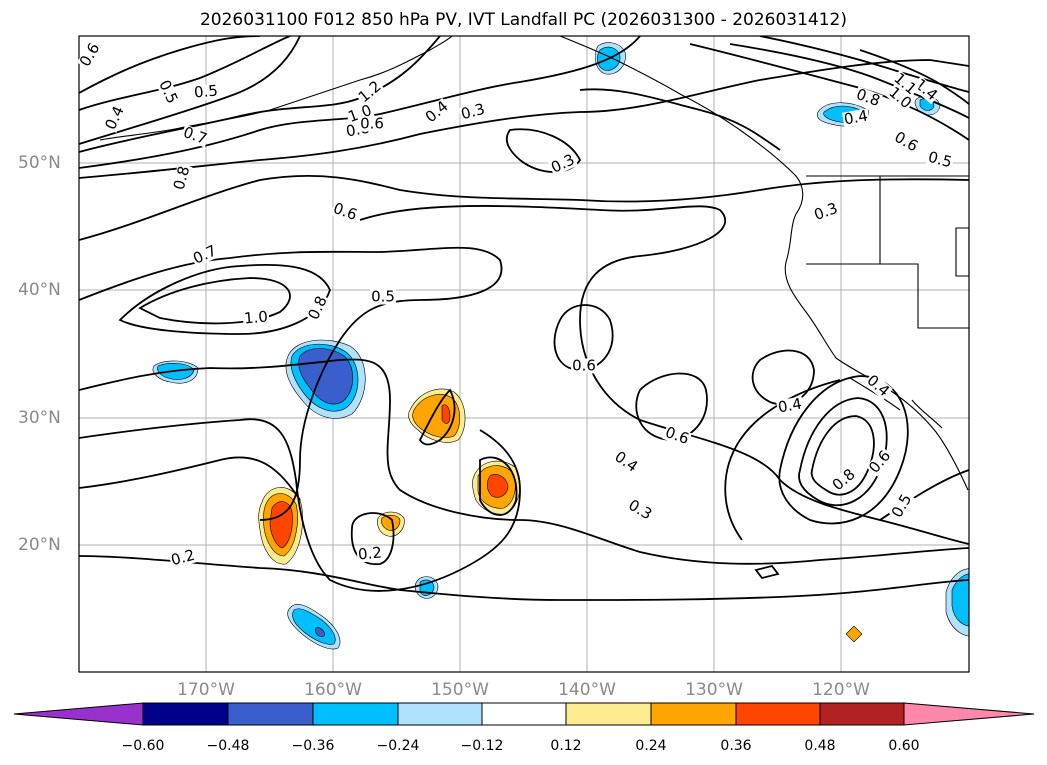 The image size is (1047, 765). I want to click on colorbar-tick: 0.12, so click(566, 746).